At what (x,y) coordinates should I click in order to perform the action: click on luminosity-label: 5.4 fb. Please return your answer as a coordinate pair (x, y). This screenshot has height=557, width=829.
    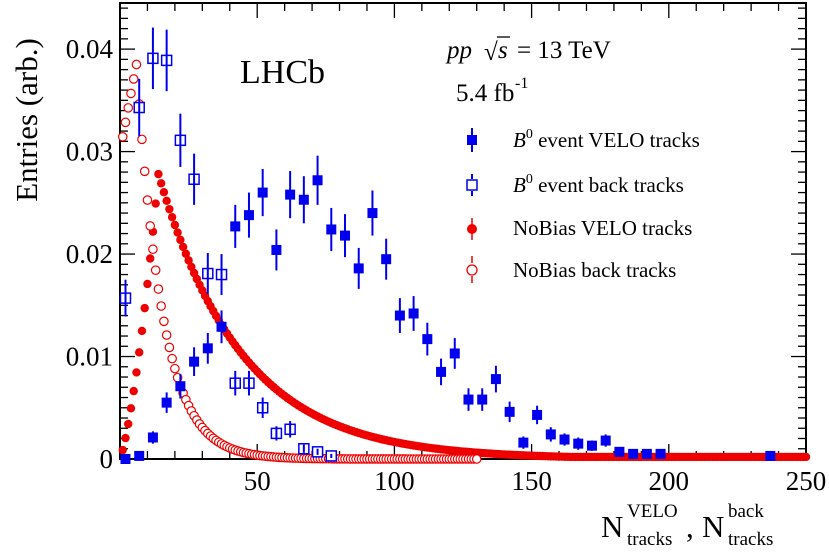
    Looking at the image, I should click on (485, 93).